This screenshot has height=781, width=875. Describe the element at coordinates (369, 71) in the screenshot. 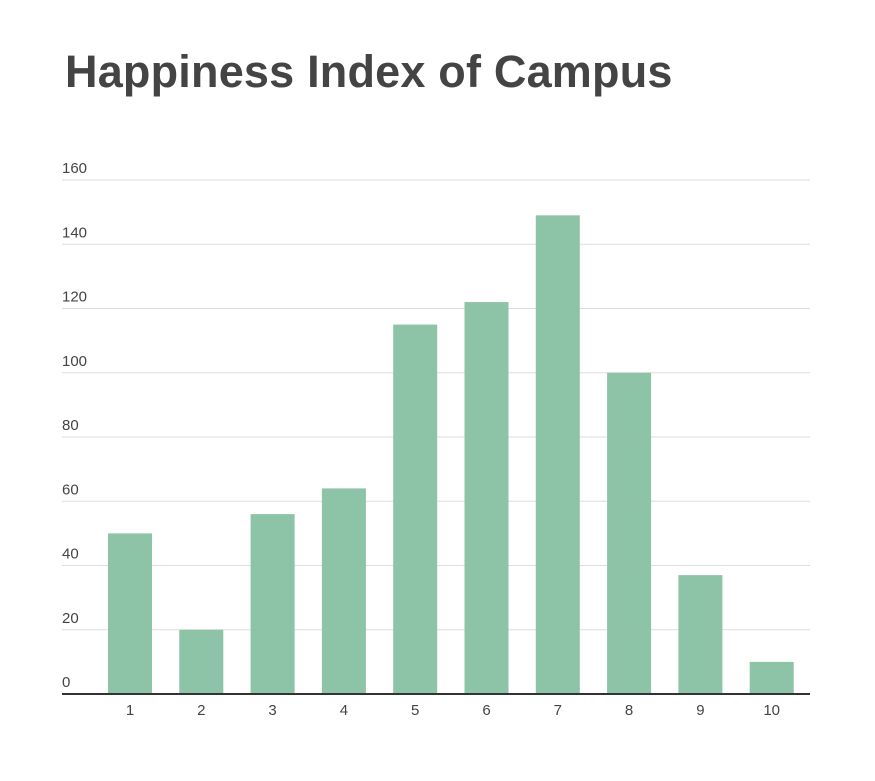

I see `chart-title: Happiness Index of Campus` at that location.